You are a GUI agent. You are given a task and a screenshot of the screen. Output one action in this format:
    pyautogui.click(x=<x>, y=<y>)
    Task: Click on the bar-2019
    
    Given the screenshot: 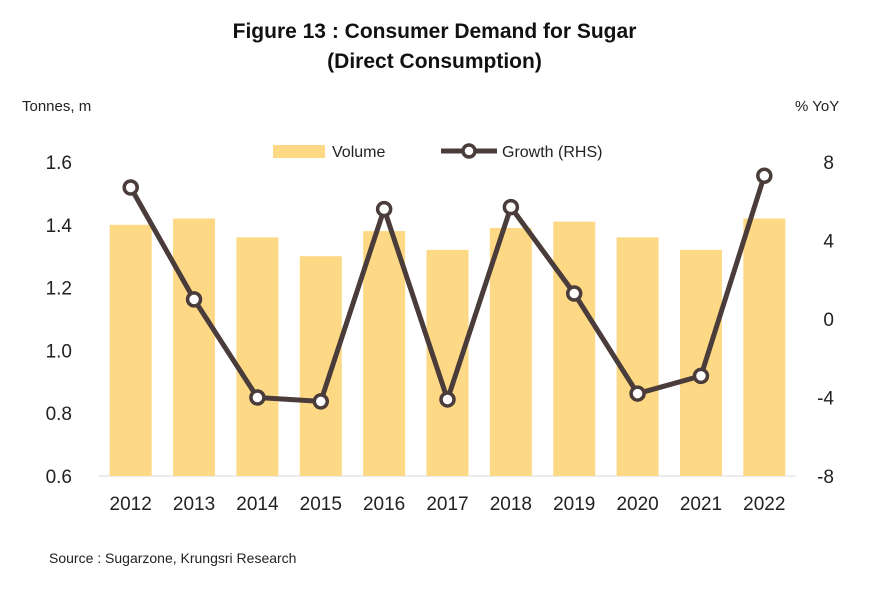 What is the action you would take?
    pyautogui.click(x=574, y=348)
    